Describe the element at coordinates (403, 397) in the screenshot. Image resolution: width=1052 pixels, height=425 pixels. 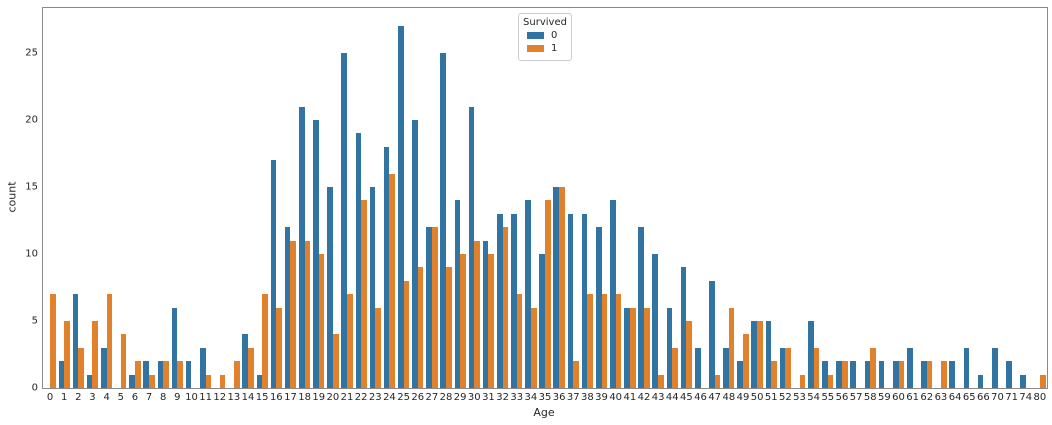
I see `x-tick-label-25: 25` at that location.